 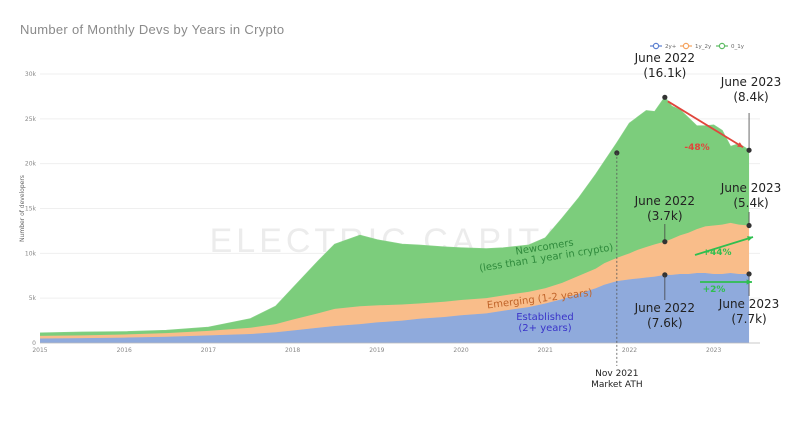 What do you see at coordinates (749, 225) in the screenshot?
I see `marker-june2023-emerging` at bounding box center [749, 225].